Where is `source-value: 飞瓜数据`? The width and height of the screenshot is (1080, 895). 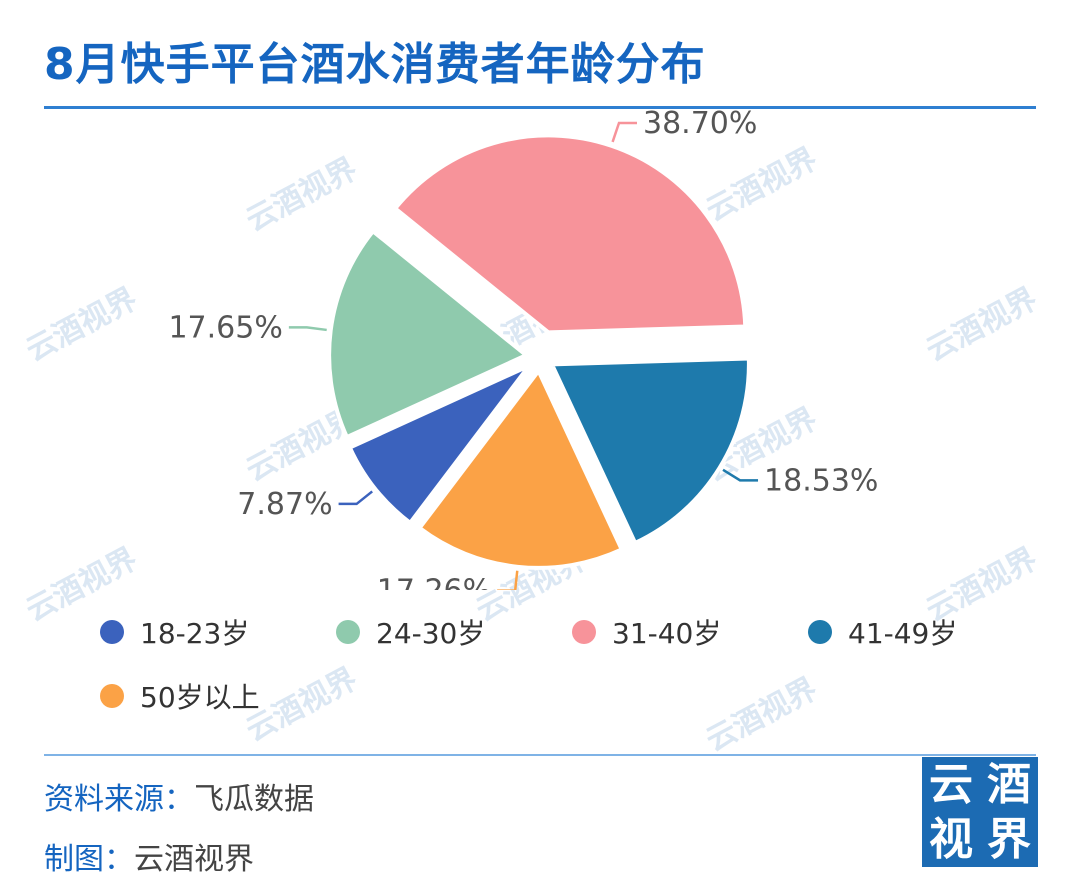 source-value: 飞瓜数据 is located at coordinates (254, 799).